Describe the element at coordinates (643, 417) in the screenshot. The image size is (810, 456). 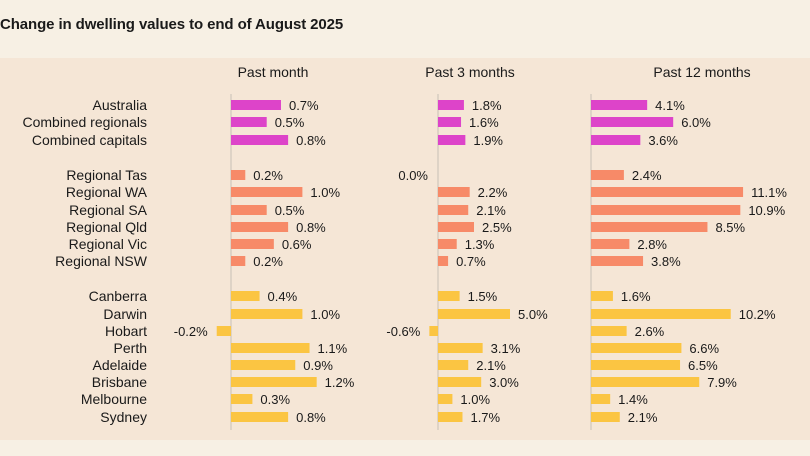
I see `value-label-past-12-months-sydney: 2.1%` at that location.